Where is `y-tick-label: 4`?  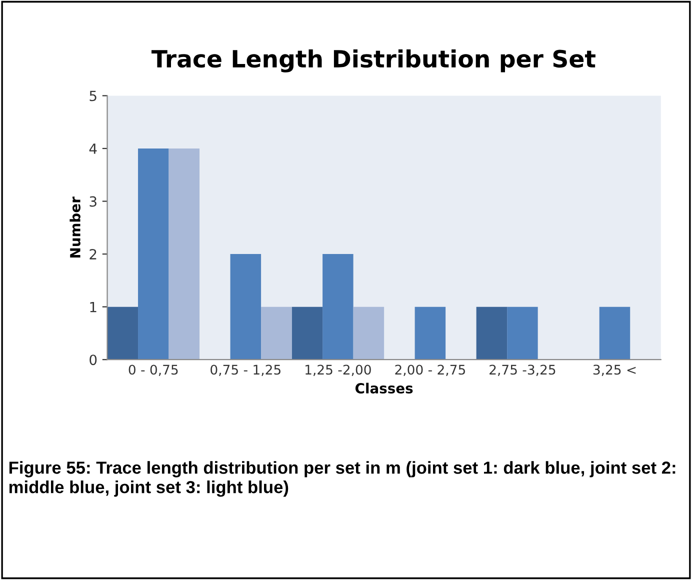 y-tick-label: 4 is located at coordinates (93, 149).